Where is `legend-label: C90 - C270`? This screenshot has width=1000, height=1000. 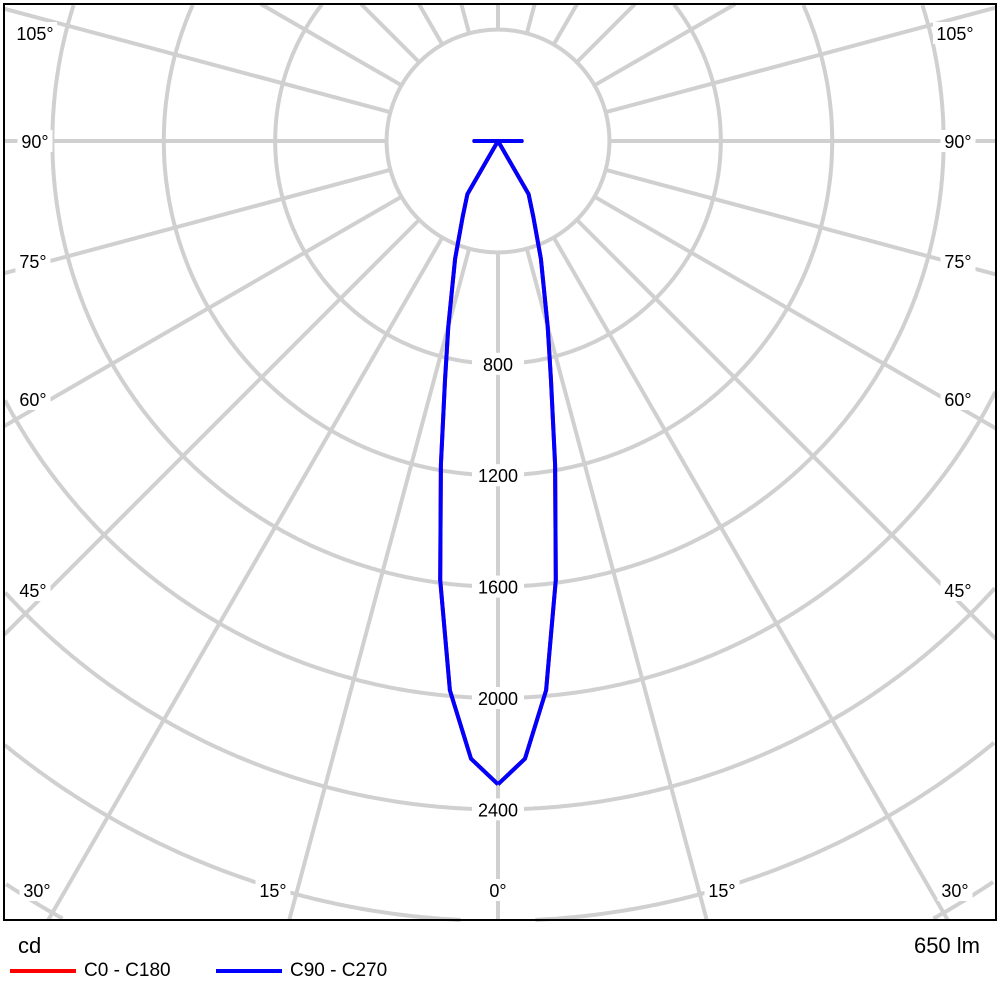
legend-label: C90 - C270 is located at coordinates (339, 970).